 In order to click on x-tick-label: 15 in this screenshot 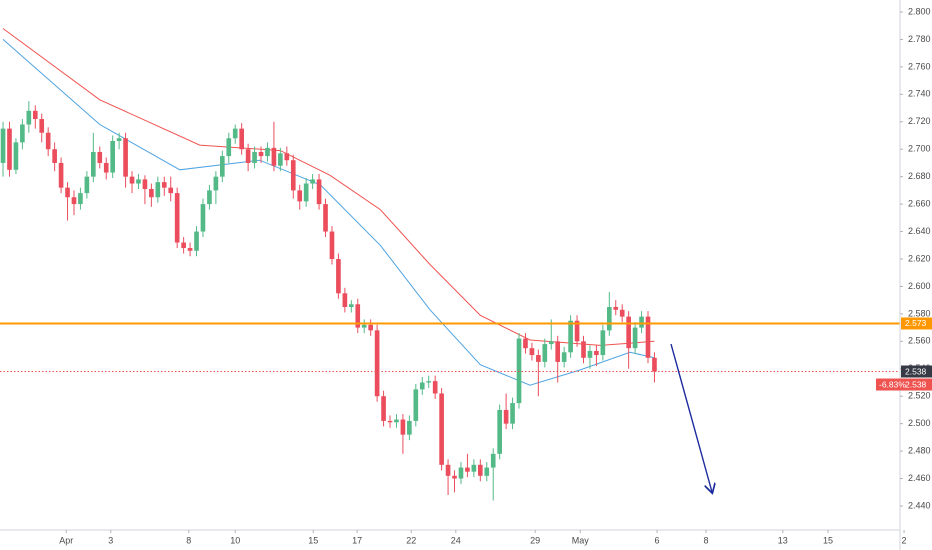, I will do `click(313, 540)`.